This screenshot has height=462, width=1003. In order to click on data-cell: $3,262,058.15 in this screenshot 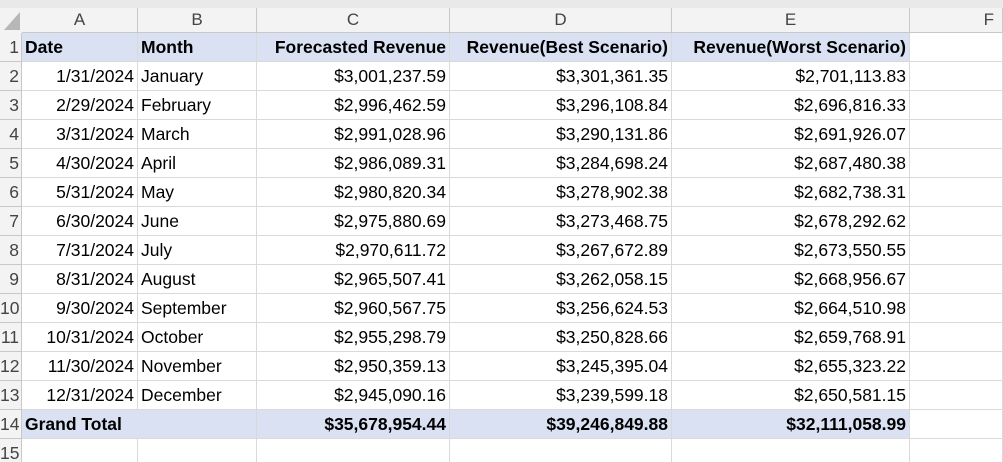, I will do `click(561, 279)`.